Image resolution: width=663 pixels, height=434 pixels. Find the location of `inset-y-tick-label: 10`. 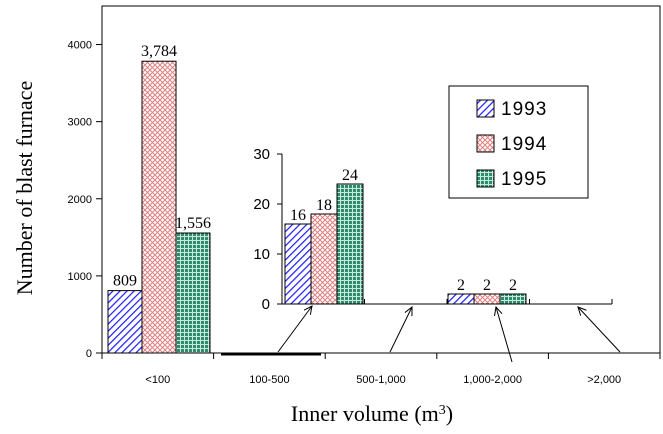

inset-y-tick-label: 10 is located at coordinates (261, 254).